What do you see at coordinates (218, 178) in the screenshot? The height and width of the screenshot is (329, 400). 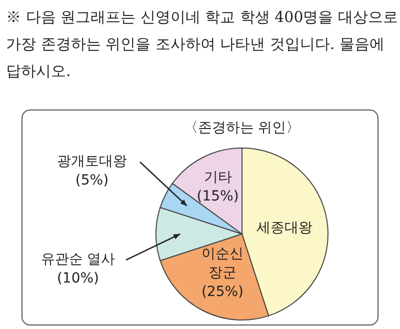 I see `slice-label: 기타` at bounding box center [218, 178].